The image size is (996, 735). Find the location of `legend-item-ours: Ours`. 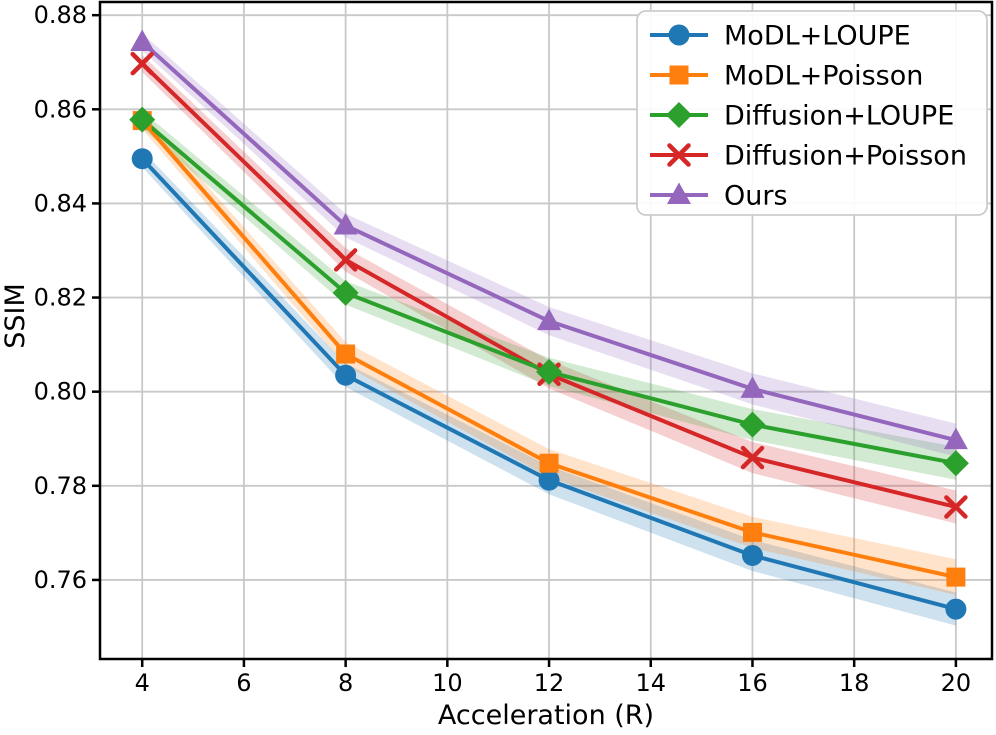

legend-item-ours: Ours is located at coordinates (719, 196).